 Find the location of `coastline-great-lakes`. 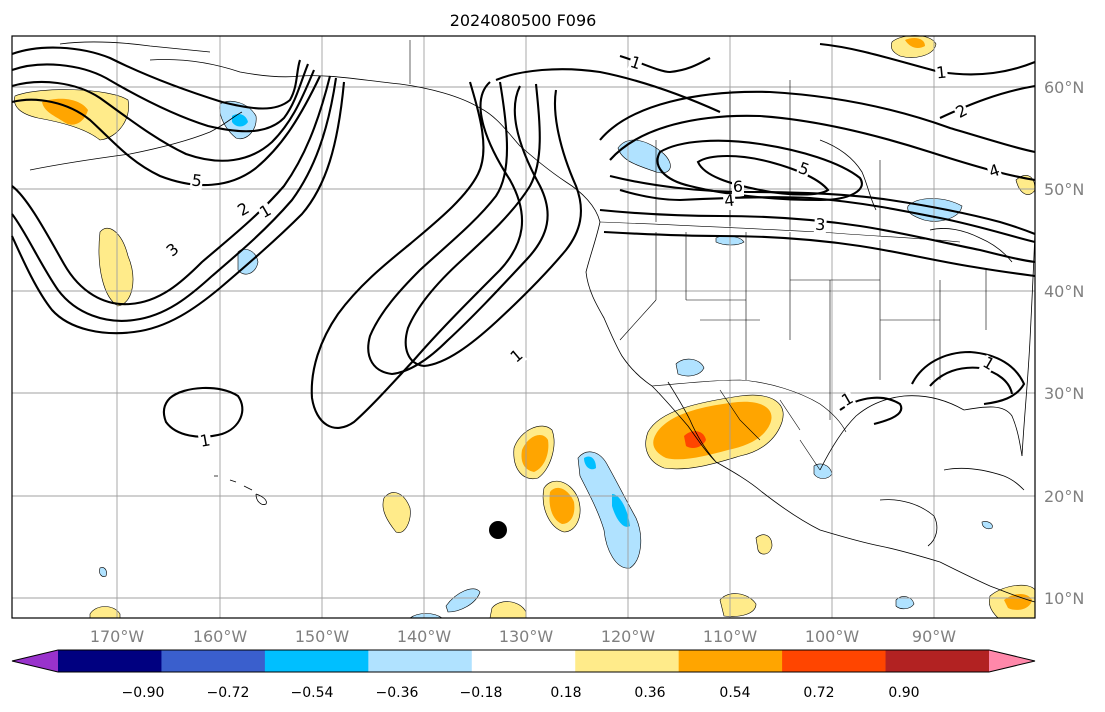

coastline-great-lakes is located at coordinates (971, 245).